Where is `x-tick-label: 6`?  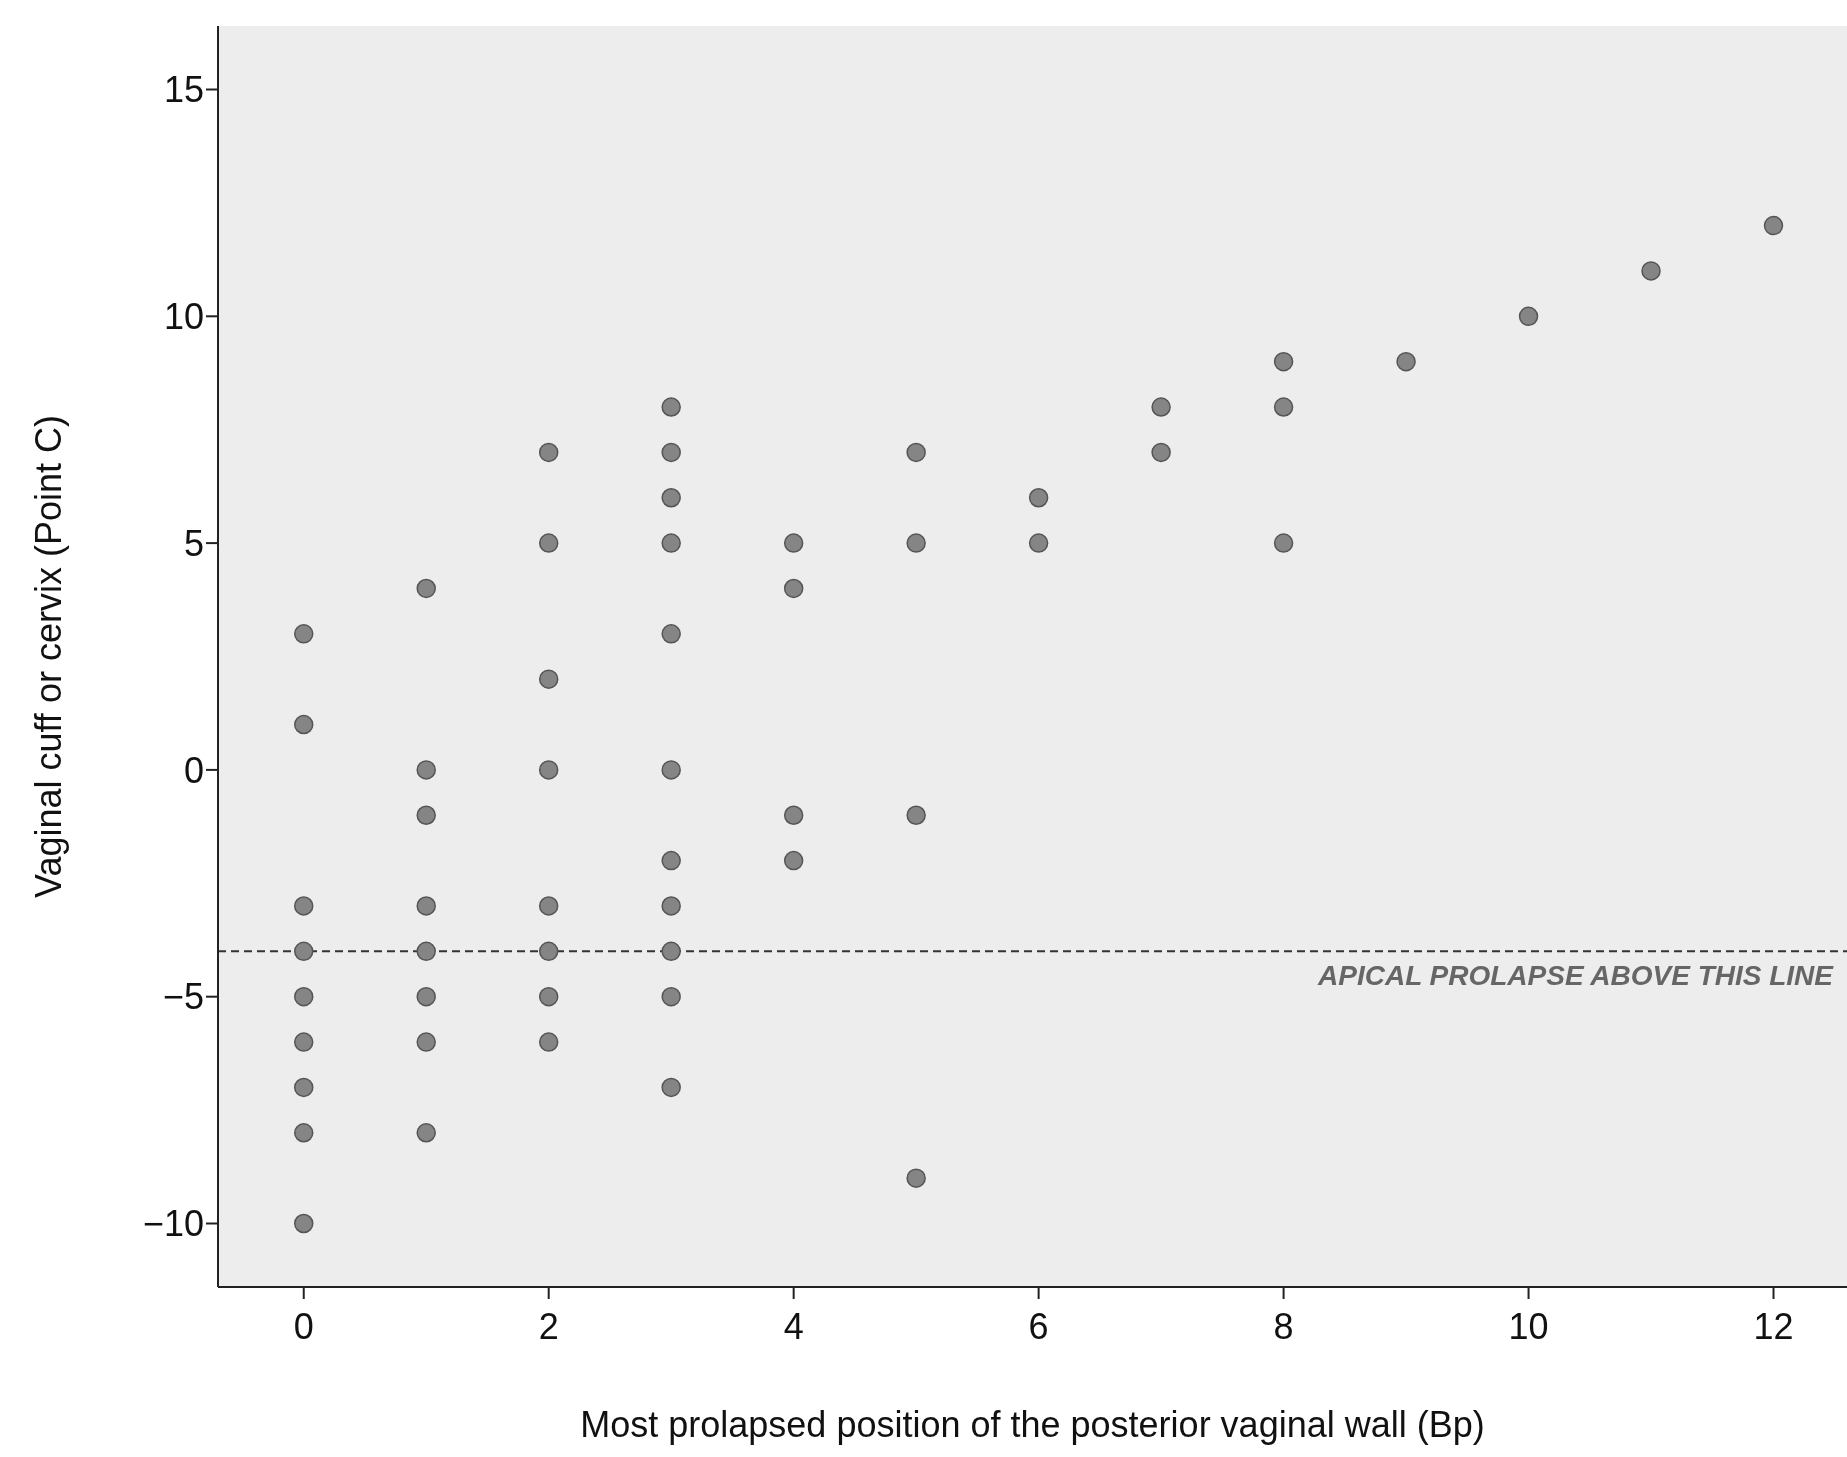 x-tick-label: 6 is located at coordinates (1038, 1326).